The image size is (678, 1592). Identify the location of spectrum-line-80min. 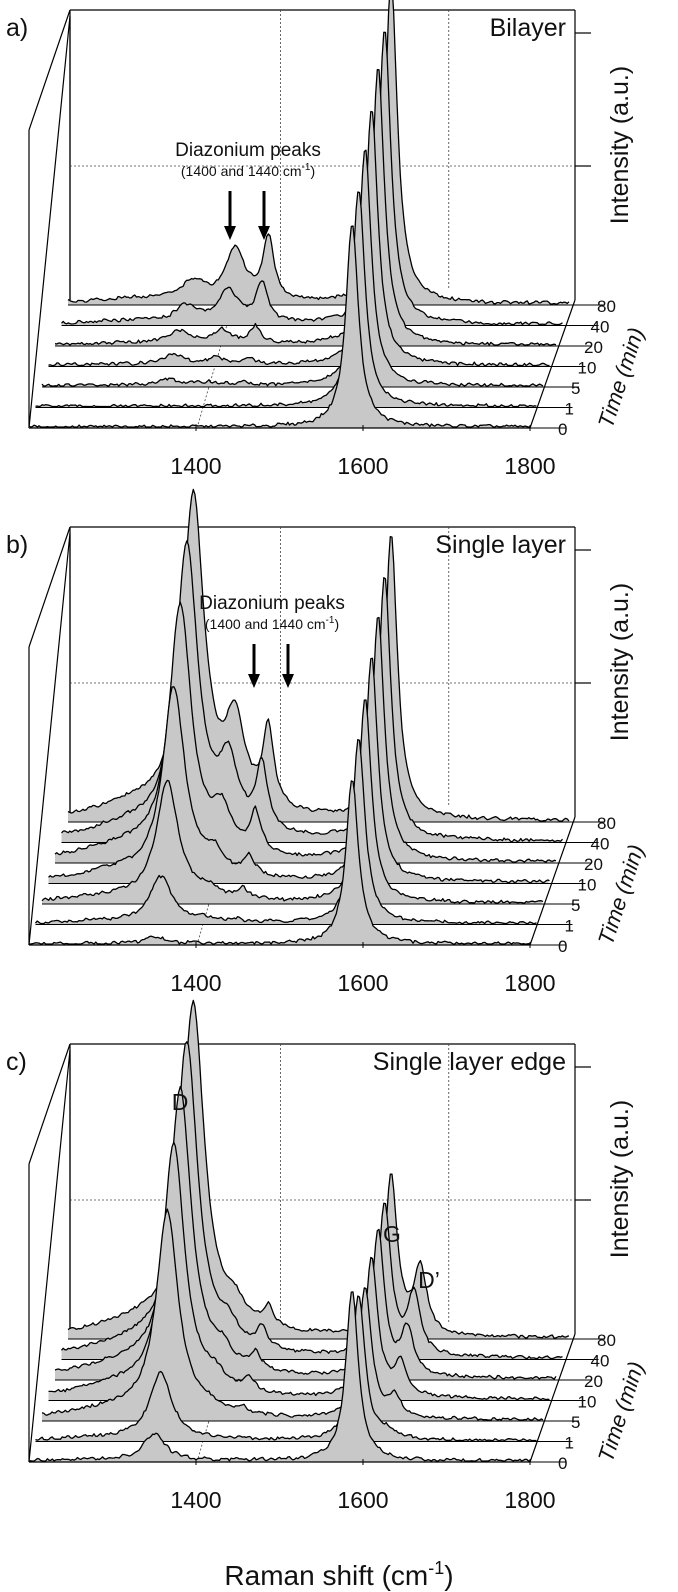
(318, 152).